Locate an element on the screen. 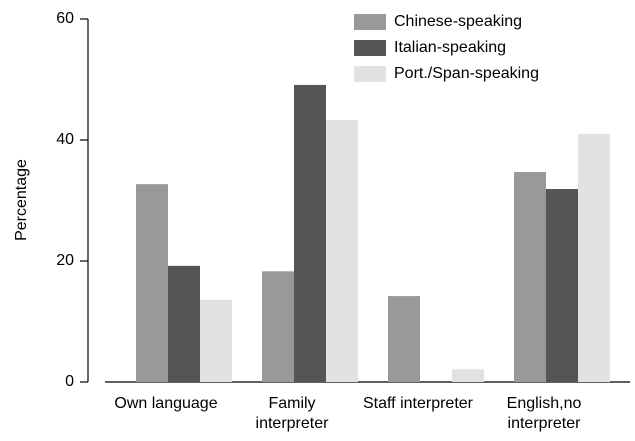 The image size is (635, 441). y-tick-label: 0 is located at coordinates (69, 381).